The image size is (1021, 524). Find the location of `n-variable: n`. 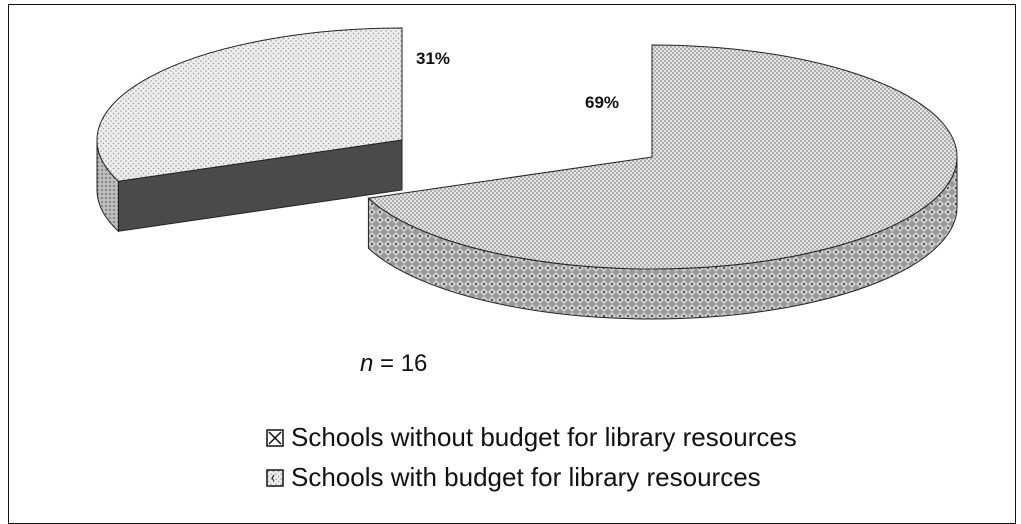

n-variable: n is located at coordinates (367, 363).